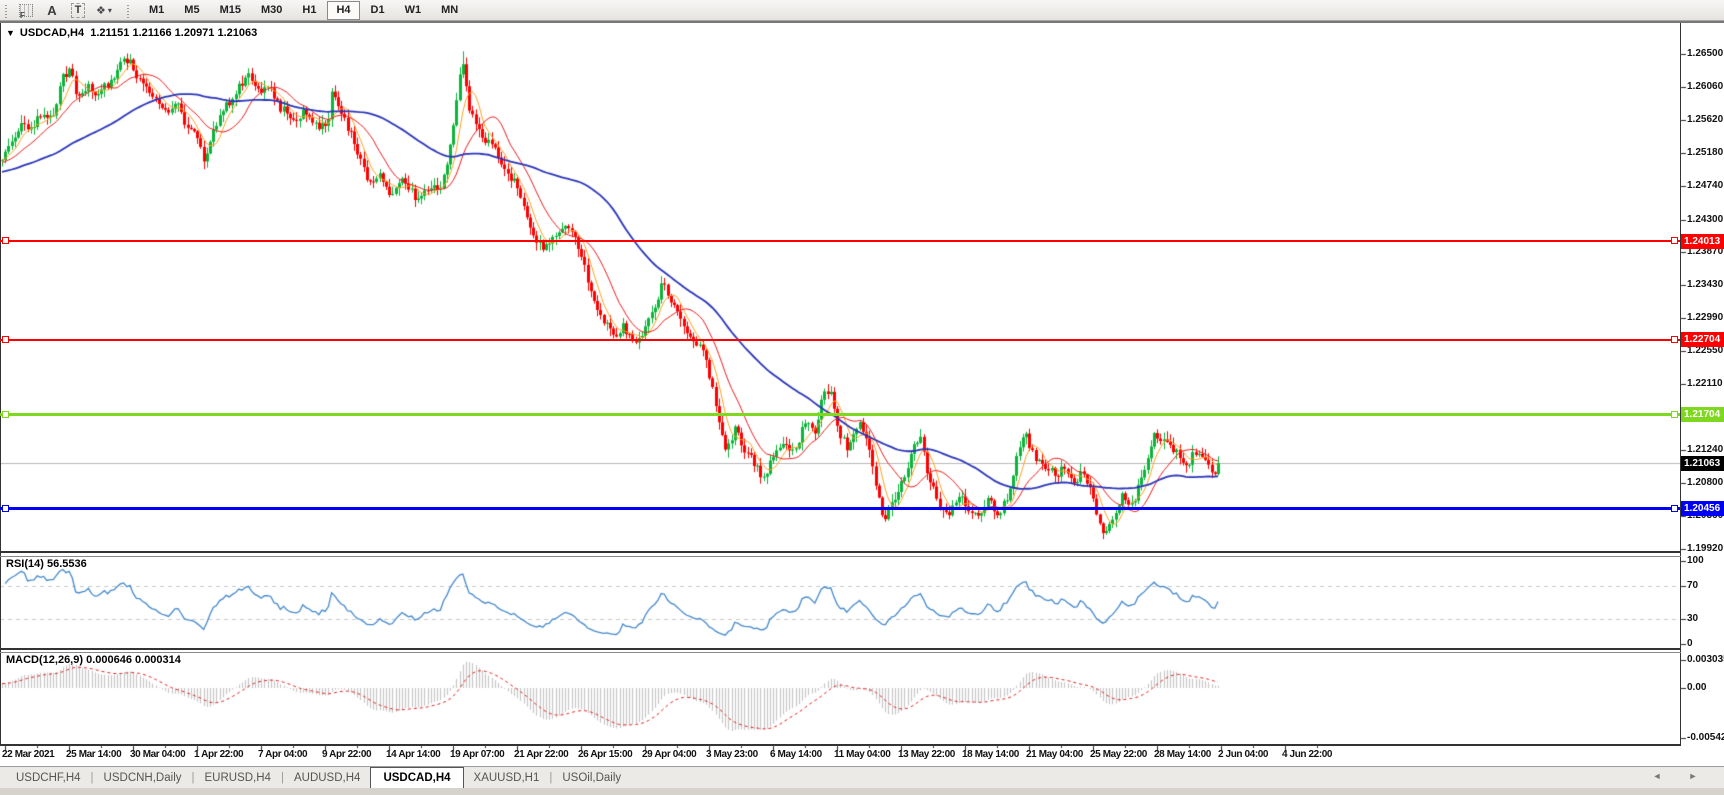 Image resolution: width=1724 pixels, height=795 pixels. Describe the element at coordinates (1695, 560) in the screenshot. I see `rsi-axis-tick: 100` at that location.